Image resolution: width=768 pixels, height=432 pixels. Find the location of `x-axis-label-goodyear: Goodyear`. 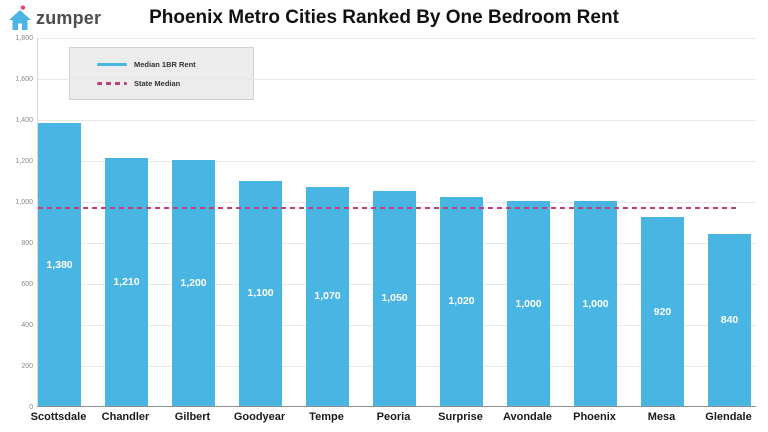

x-axis-label-goodyear: Goodyear is located at coordinates (259, 417).